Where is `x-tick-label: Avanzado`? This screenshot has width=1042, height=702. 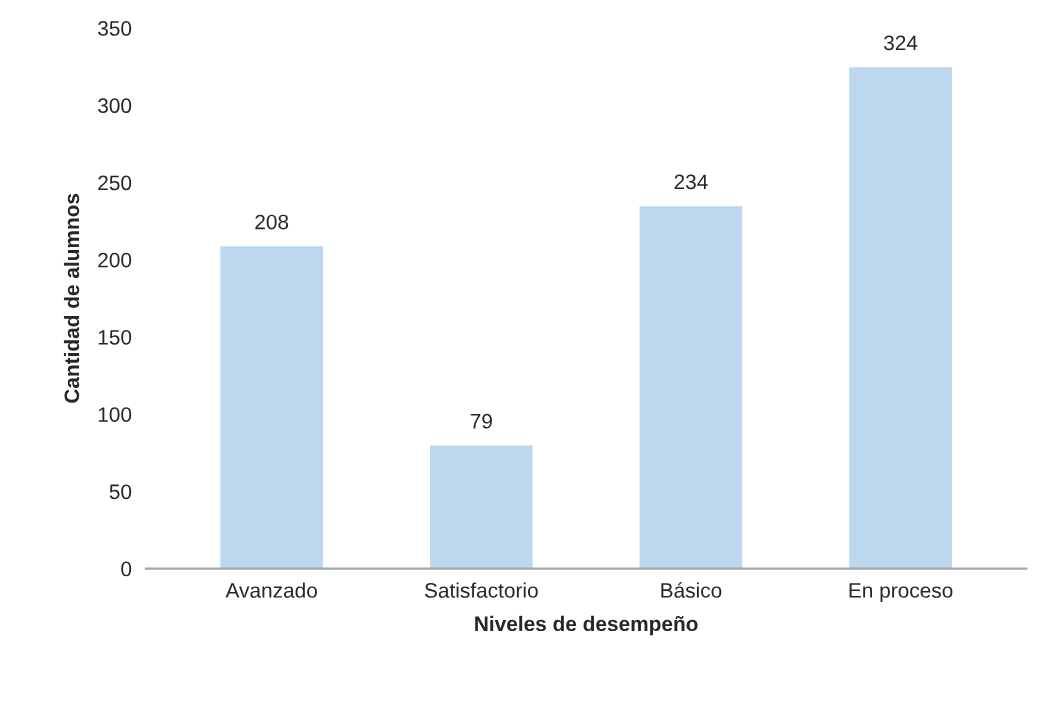 x-tick-label: Avanzado is located at coordinates (271, 590).